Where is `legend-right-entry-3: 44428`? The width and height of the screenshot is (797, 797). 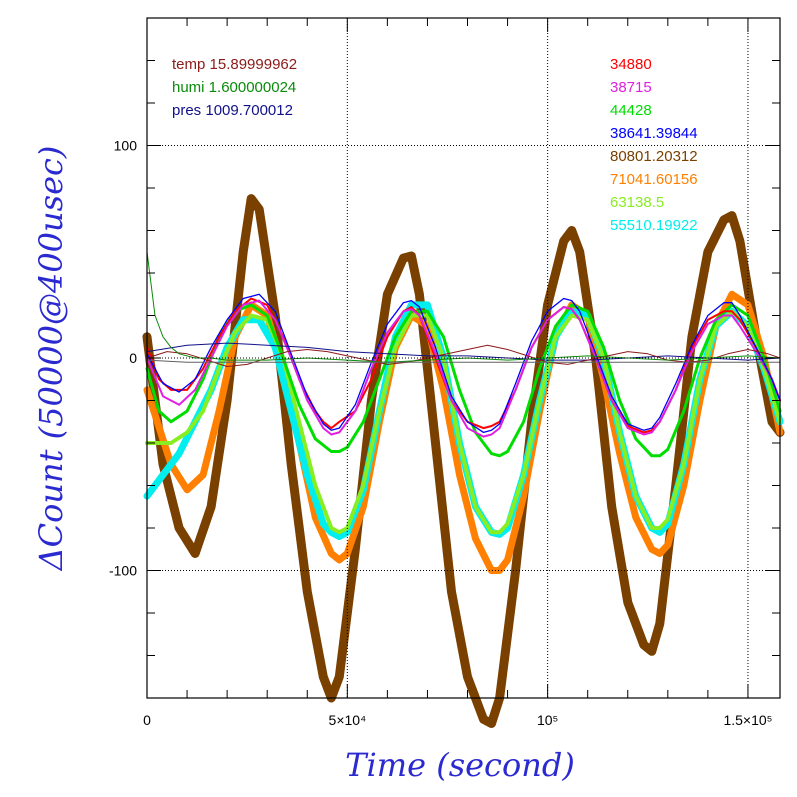
legend-right-entry-3: 44428 is located at coordinates (631, 110).